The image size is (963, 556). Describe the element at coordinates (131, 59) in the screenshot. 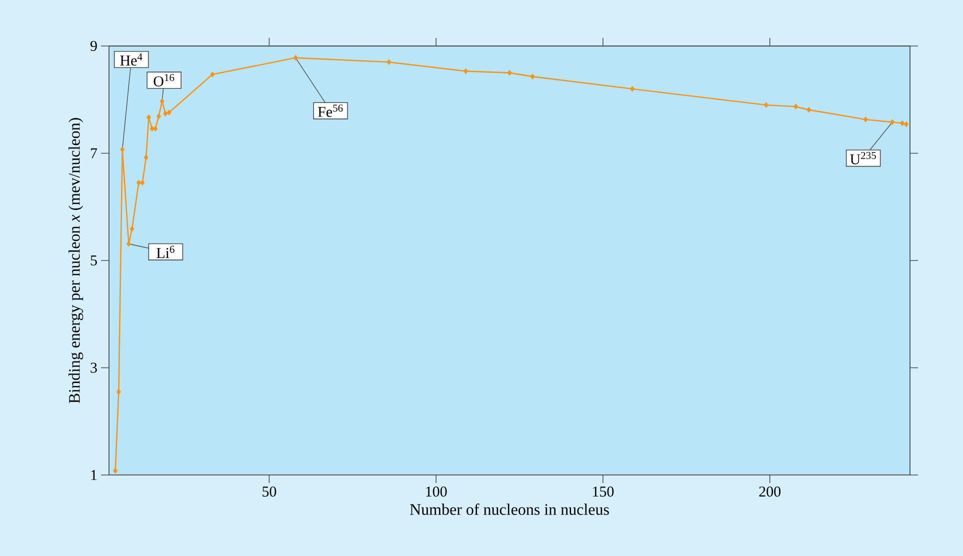

I see `annotation: He$^{4}$` at that location.